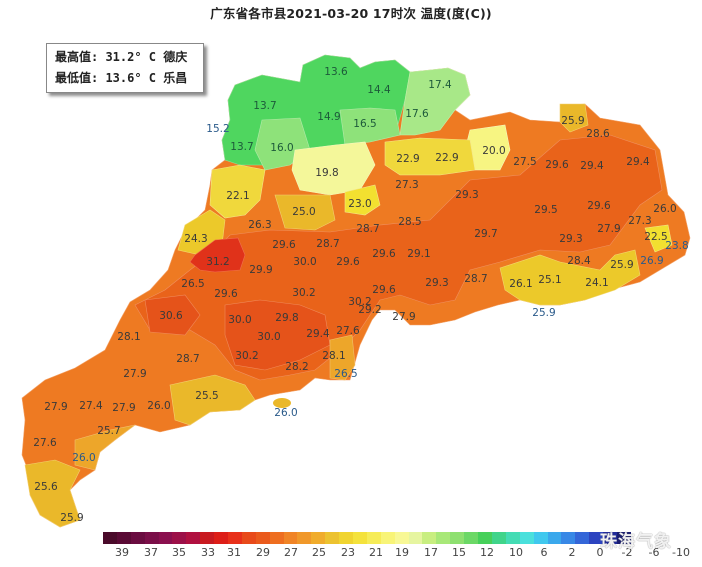 This screenshot has width=702, height=567. What do you see at coordinates (365, 124) in the screenshot?
I see `station-temperature-label: 16.5` at bounding box center [365, 124].